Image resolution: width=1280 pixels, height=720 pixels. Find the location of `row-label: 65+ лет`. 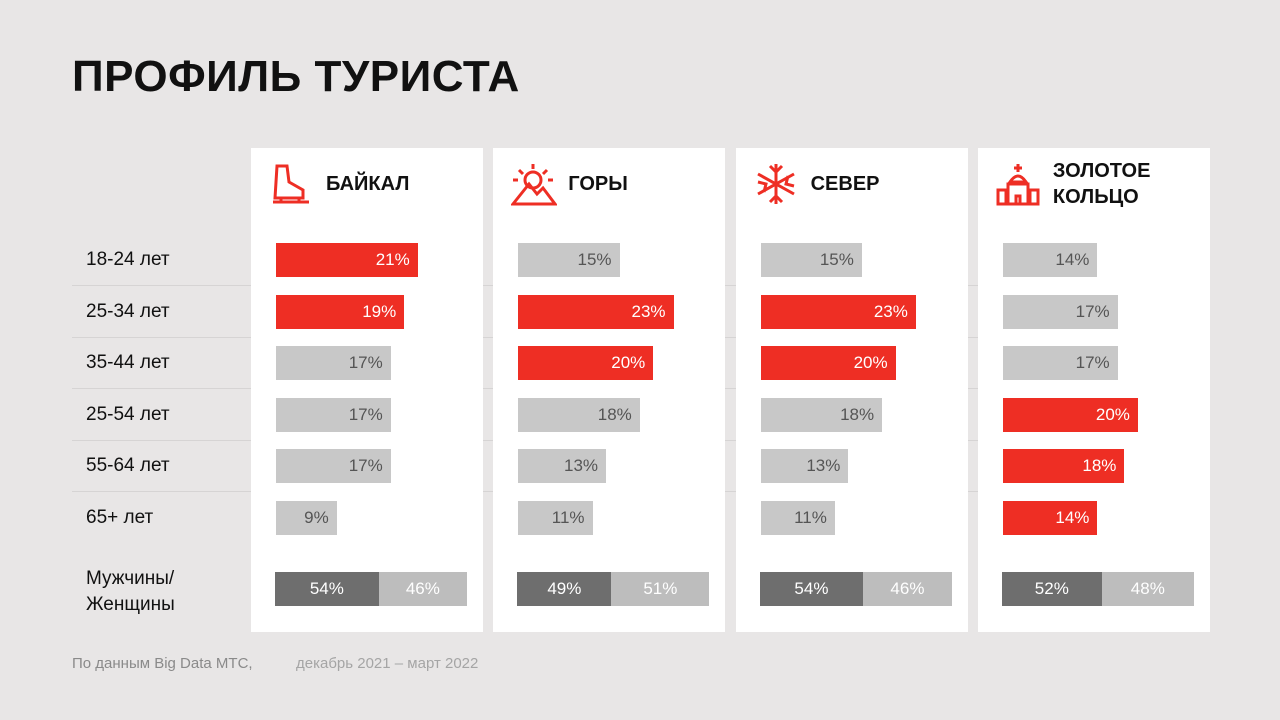

row-label: 65+ лет is located at coordinates (120, 517).